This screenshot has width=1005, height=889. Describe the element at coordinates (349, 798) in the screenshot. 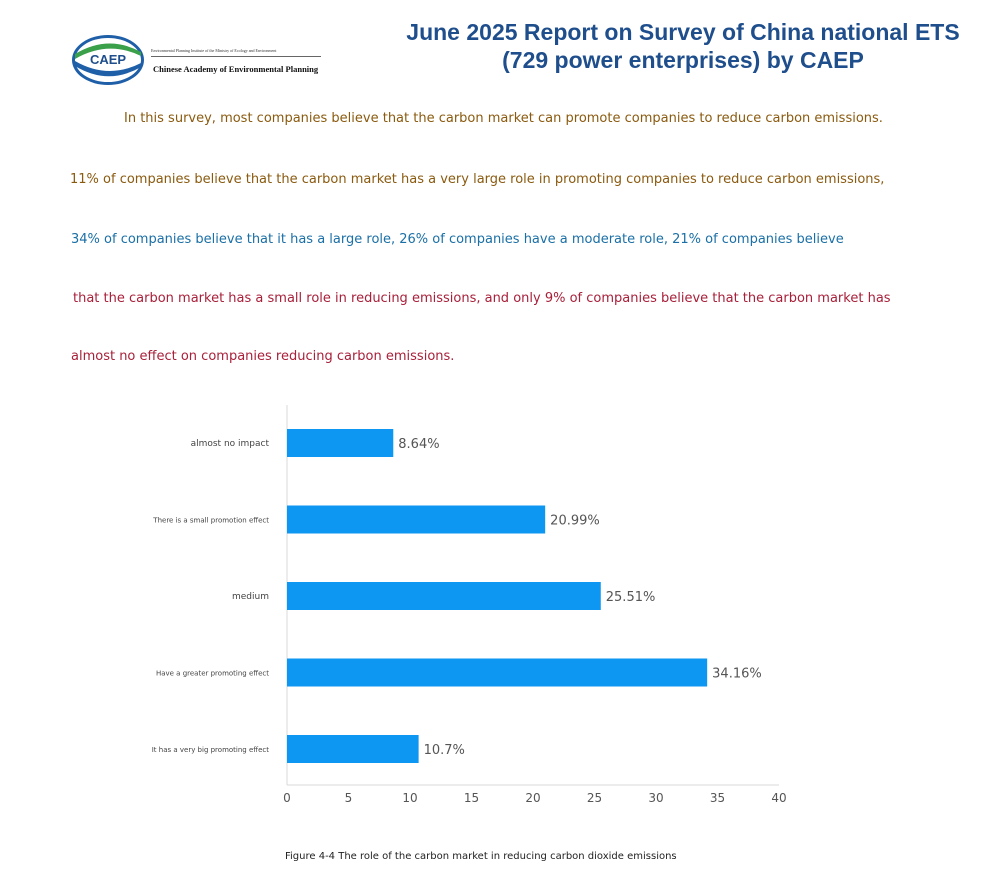

I see `x-tick-label: 5` at that location.